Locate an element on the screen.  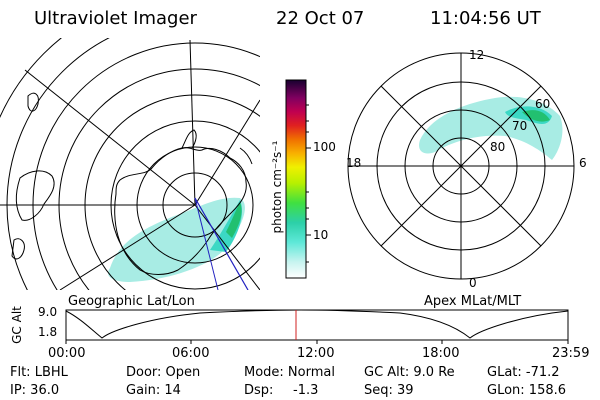
aurora-emission-left is located at coordinates (176, 239).